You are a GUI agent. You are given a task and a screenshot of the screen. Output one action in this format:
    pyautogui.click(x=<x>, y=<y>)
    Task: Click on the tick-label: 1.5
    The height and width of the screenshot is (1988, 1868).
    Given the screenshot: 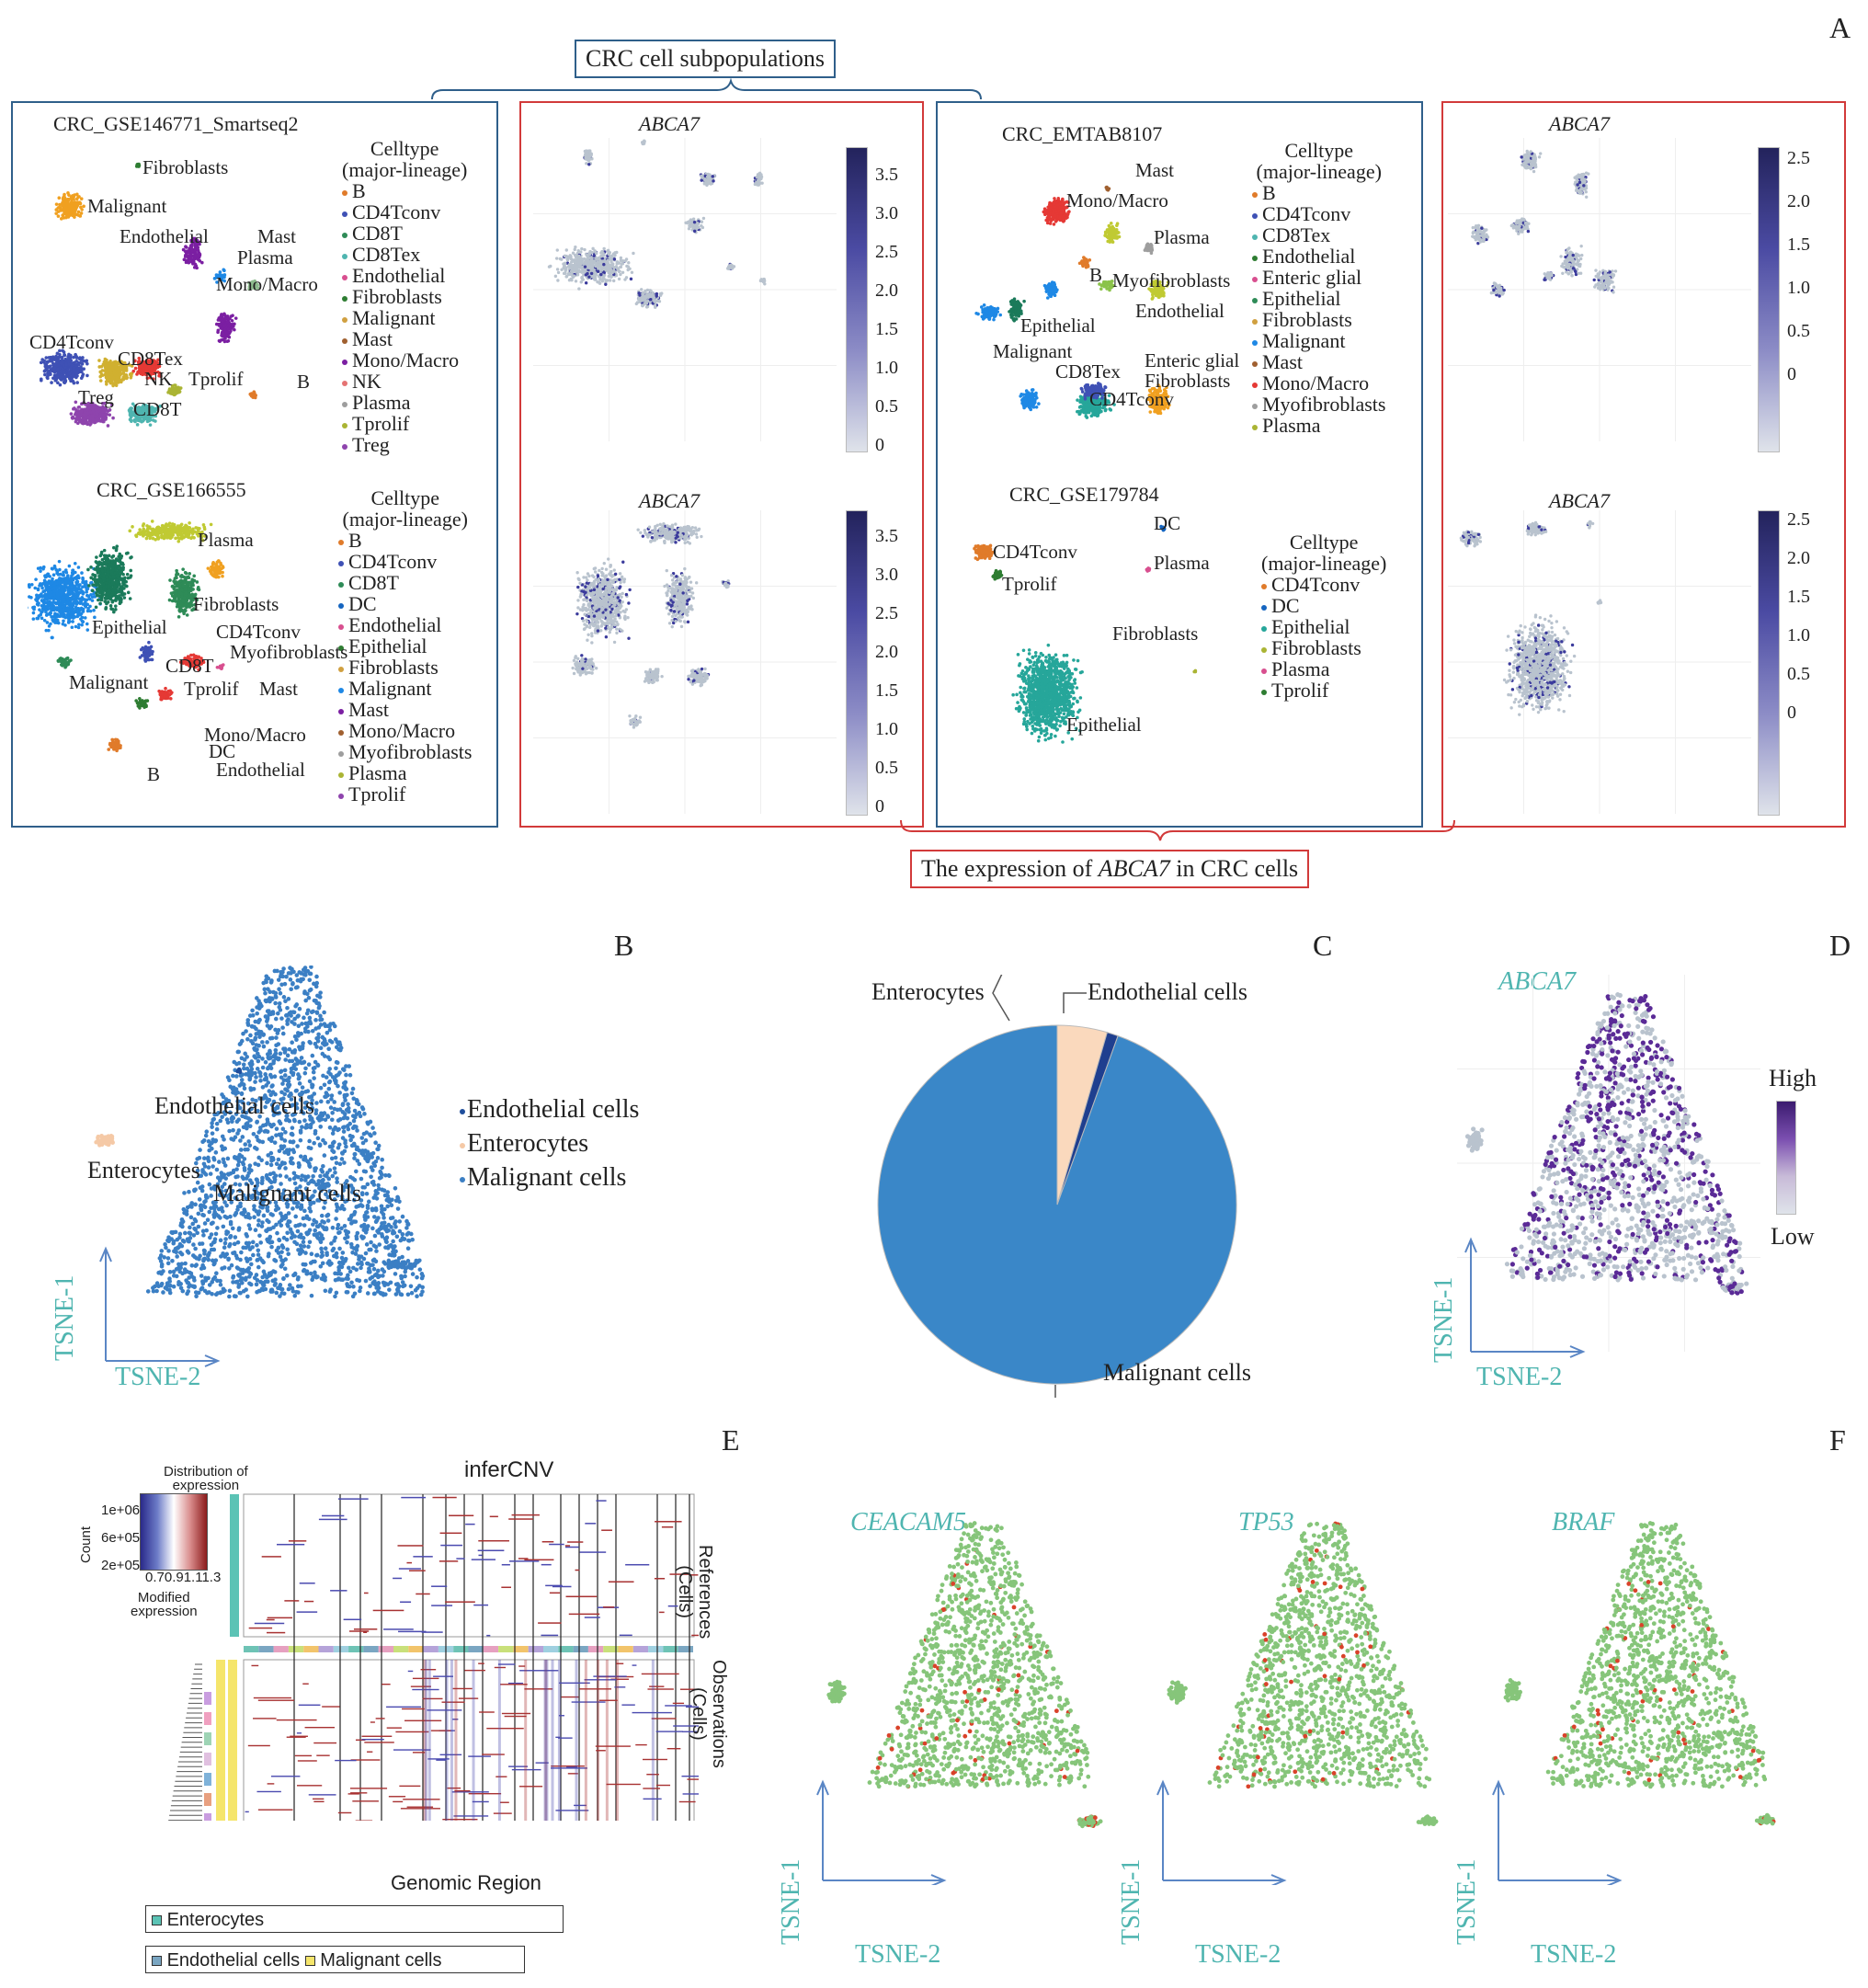 What is the action you would take?
    pyautogui.click(x=1798, y=244)
    